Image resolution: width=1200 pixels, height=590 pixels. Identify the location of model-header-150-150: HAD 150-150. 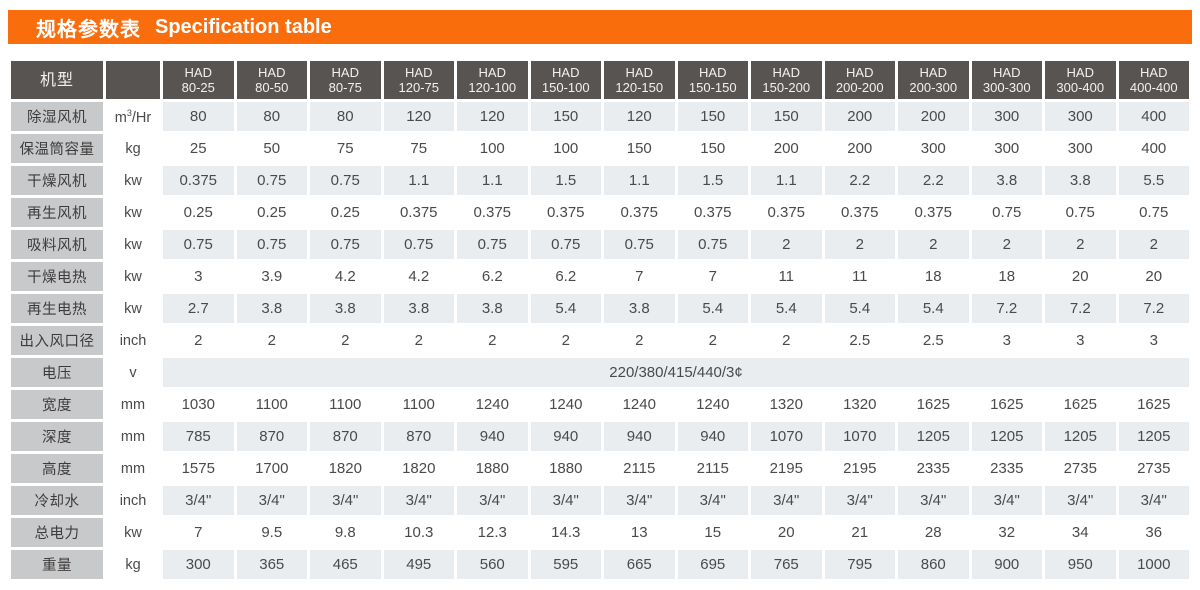
(712, 80).